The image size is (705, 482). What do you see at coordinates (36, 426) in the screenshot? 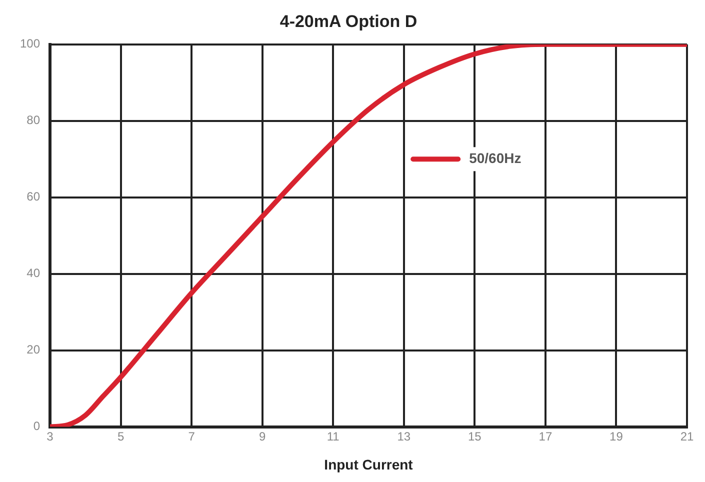
I see `y-tick-label: 0` at bounding box center [36, 426].